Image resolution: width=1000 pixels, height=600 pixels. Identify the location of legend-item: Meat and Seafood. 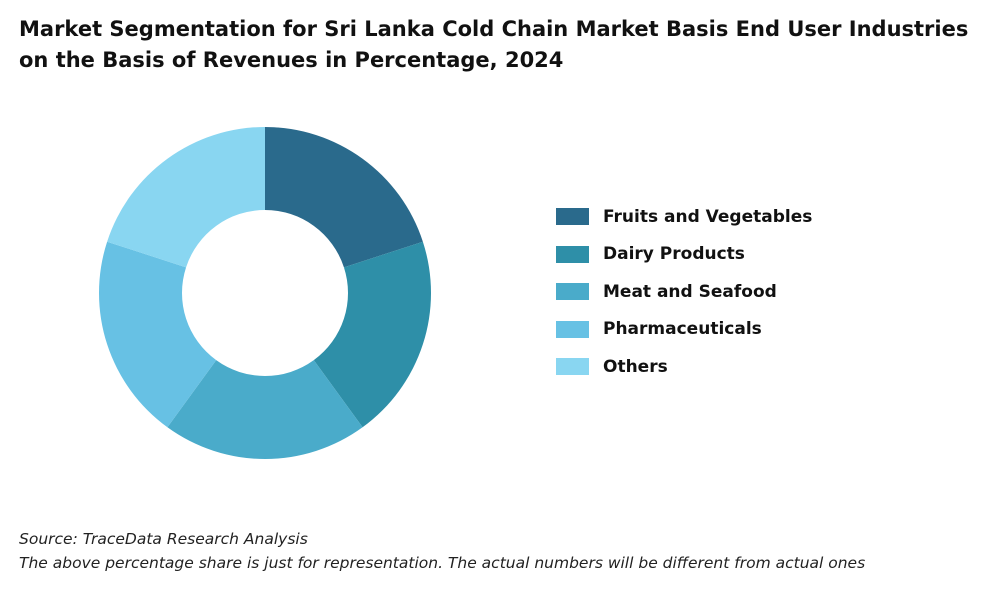
(684, 292).